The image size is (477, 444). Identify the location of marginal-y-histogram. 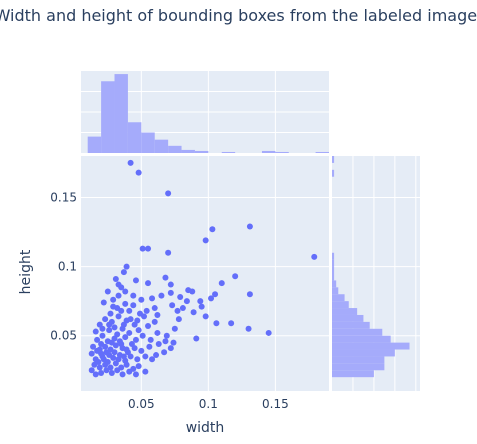
(371, 267).